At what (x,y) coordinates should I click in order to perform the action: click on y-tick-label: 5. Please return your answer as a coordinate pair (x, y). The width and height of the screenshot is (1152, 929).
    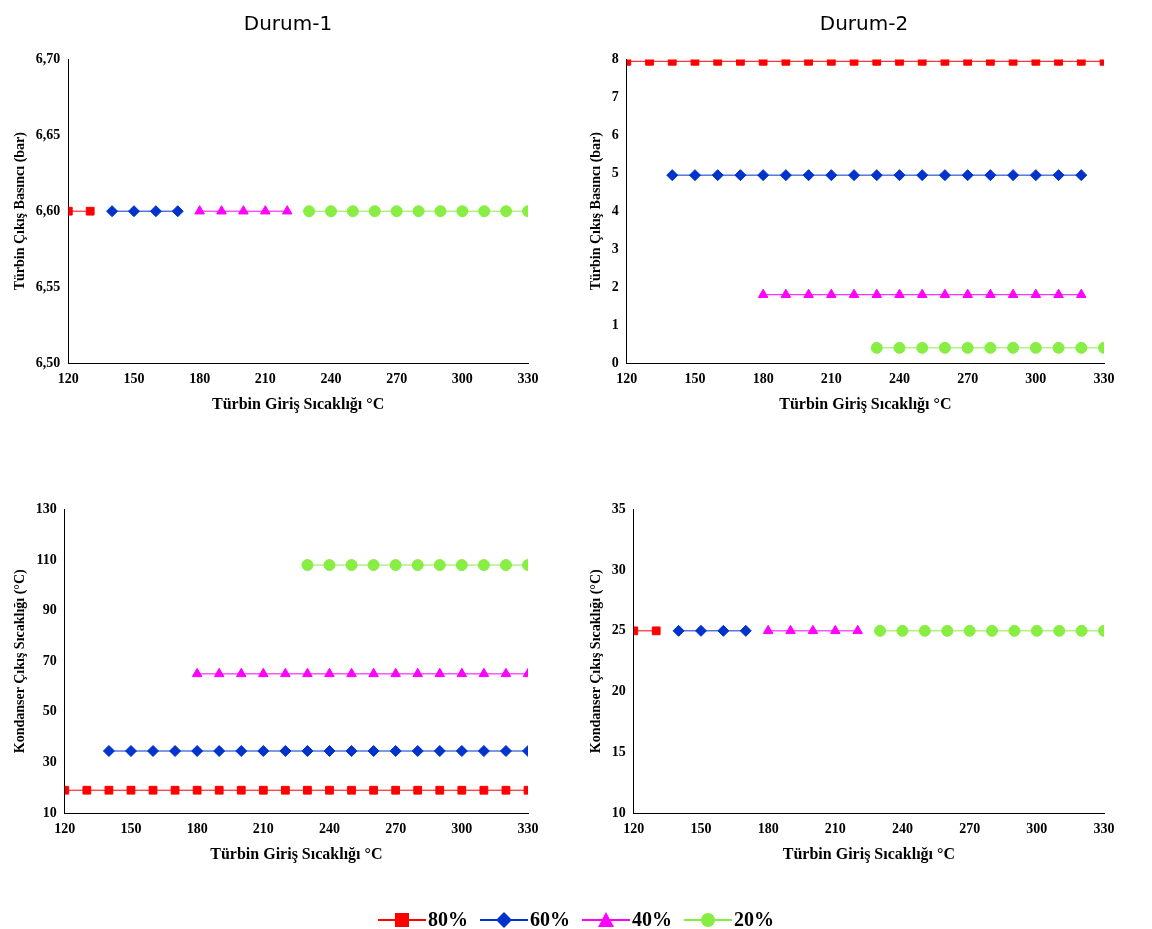
    Looking at the image, I should click on (615, 172).